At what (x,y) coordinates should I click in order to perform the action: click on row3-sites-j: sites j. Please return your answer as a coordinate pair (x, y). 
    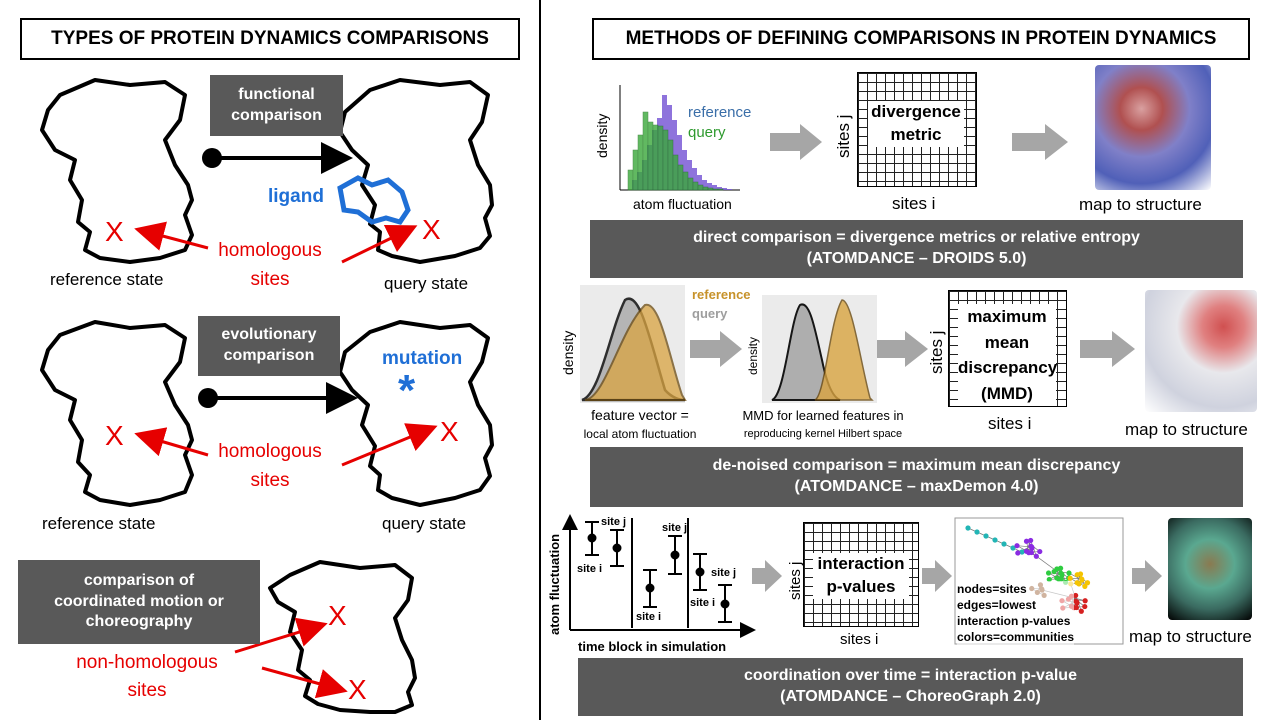
    Looking at the image, I should click on (795, 580).